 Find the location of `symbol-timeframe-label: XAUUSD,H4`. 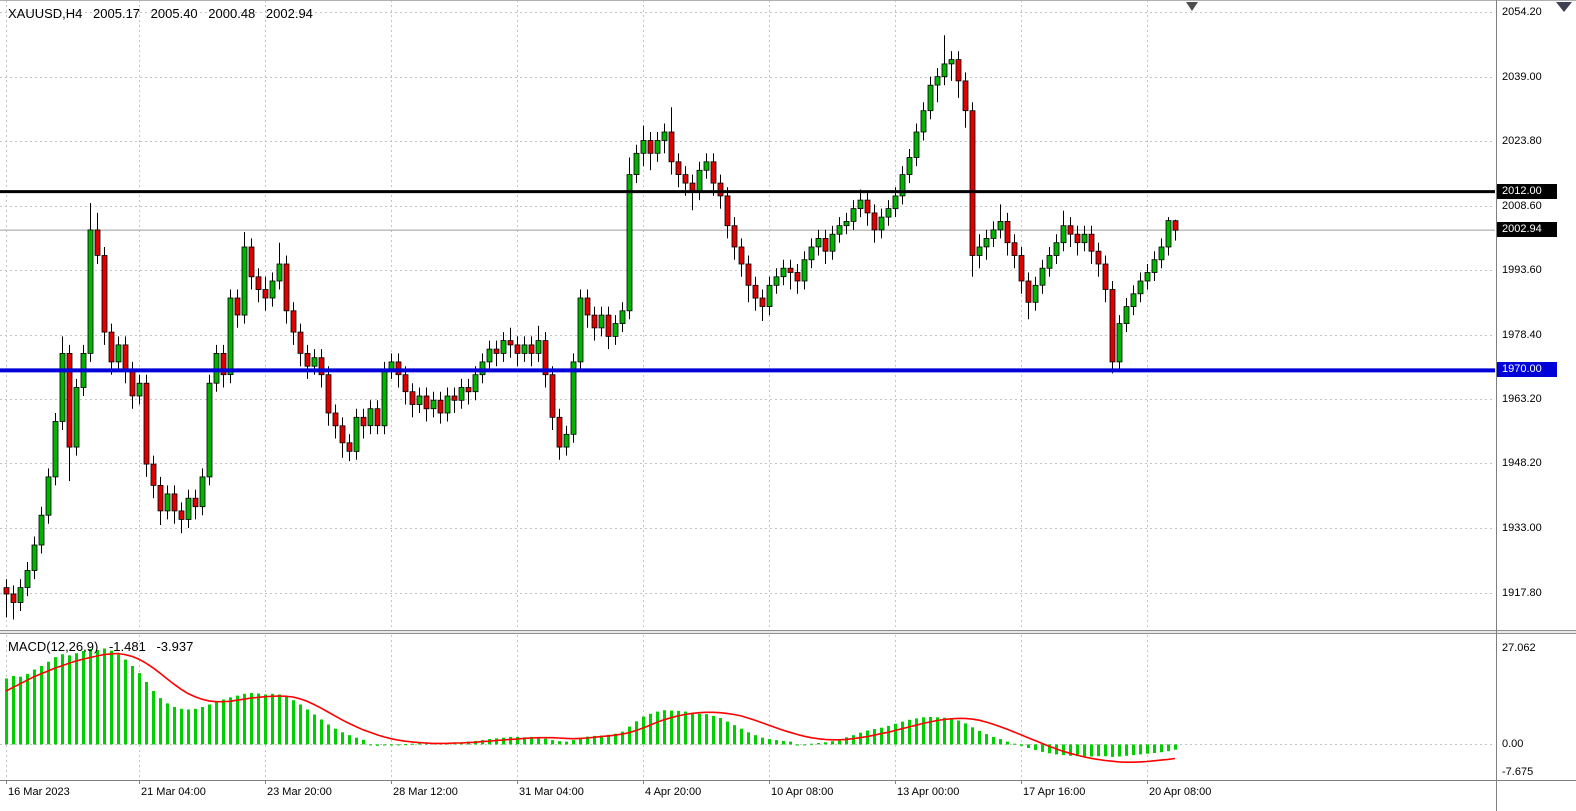

symbol-timeframe-label: XAUUSD,H4 is located at coordinates (45, 13).